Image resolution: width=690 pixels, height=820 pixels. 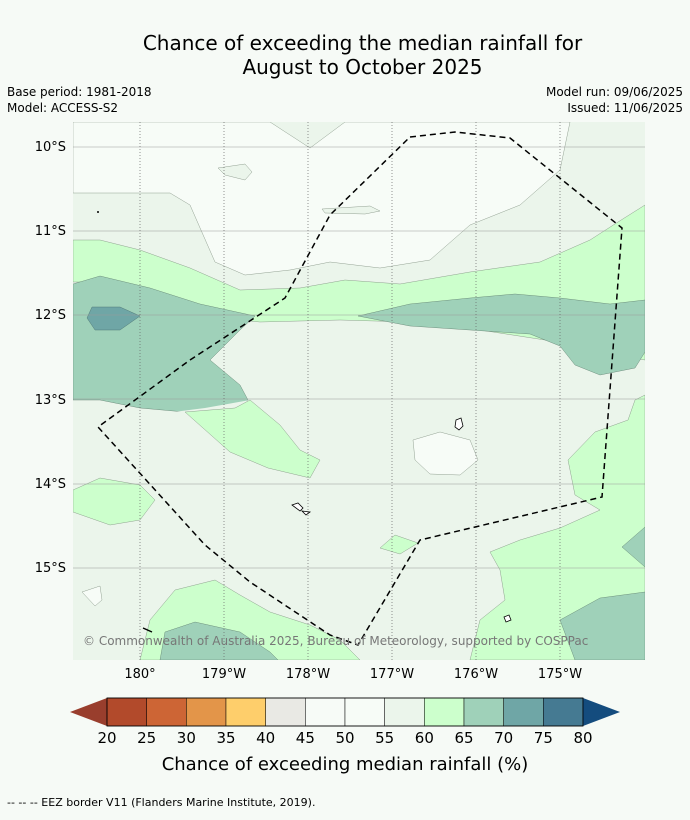 I want to click on colorbar-tick-label: 25, so click(x=146, y=738).